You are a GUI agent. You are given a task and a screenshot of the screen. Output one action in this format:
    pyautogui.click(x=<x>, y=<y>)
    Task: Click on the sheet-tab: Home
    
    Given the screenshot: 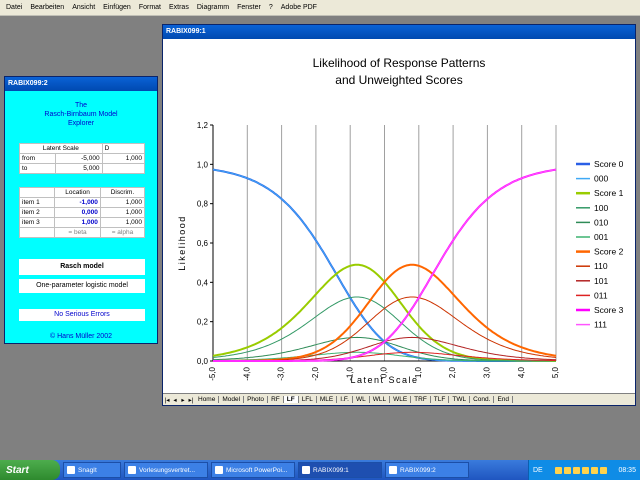 What is the action you would take?
    pyautogui.click(x=207, y=399)
    